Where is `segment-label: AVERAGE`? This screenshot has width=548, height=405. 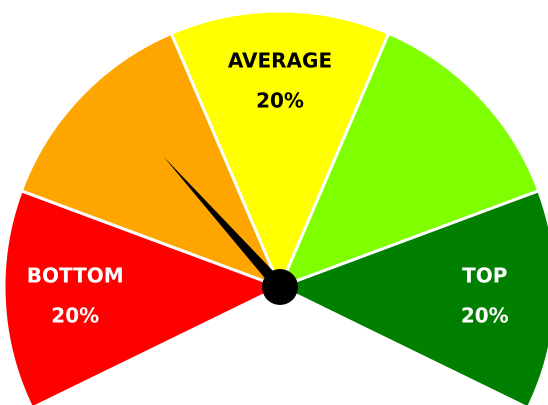 segment-label: AVERAGE is located at coordinates (280, 61).